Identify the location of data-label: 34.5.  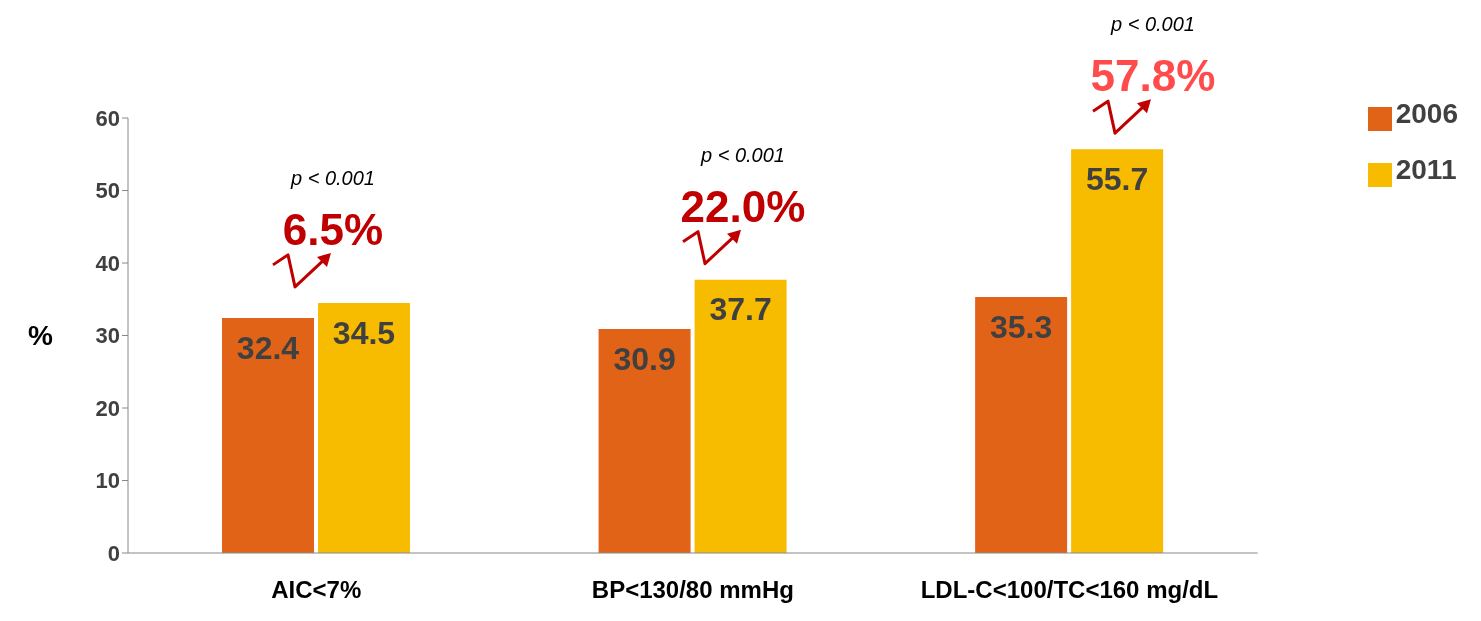
(364, 332).